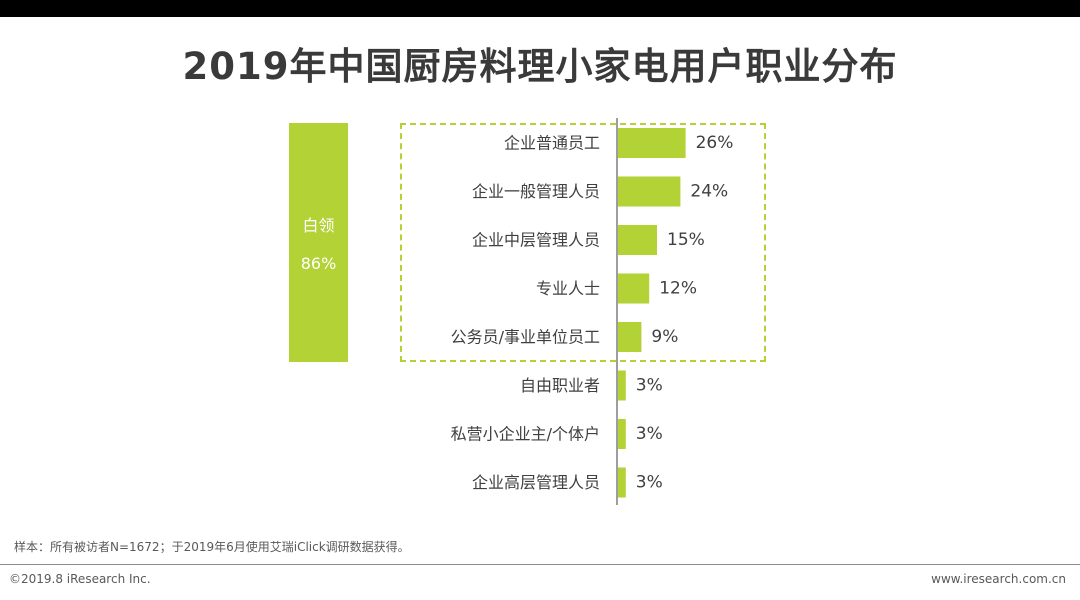  I want to click on copyright: ©2019.8 iResearch Inc., so click(80, 579).